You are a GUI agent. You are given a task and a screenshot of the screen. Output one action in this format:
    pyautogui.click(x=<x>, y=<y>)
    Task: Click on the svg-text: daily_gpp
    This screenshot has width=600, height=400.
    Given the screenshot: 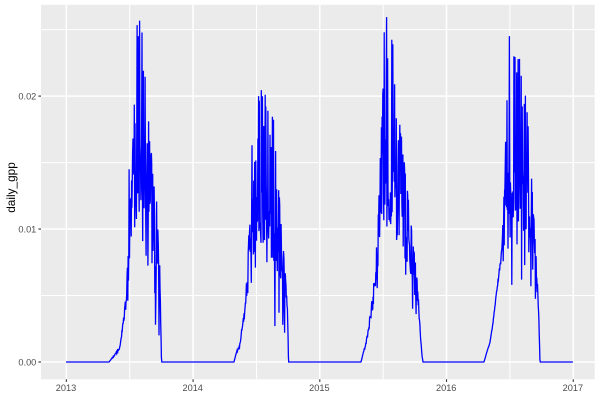 What is the action you would take?
    pyautogui.click(x=11, y=187)
    